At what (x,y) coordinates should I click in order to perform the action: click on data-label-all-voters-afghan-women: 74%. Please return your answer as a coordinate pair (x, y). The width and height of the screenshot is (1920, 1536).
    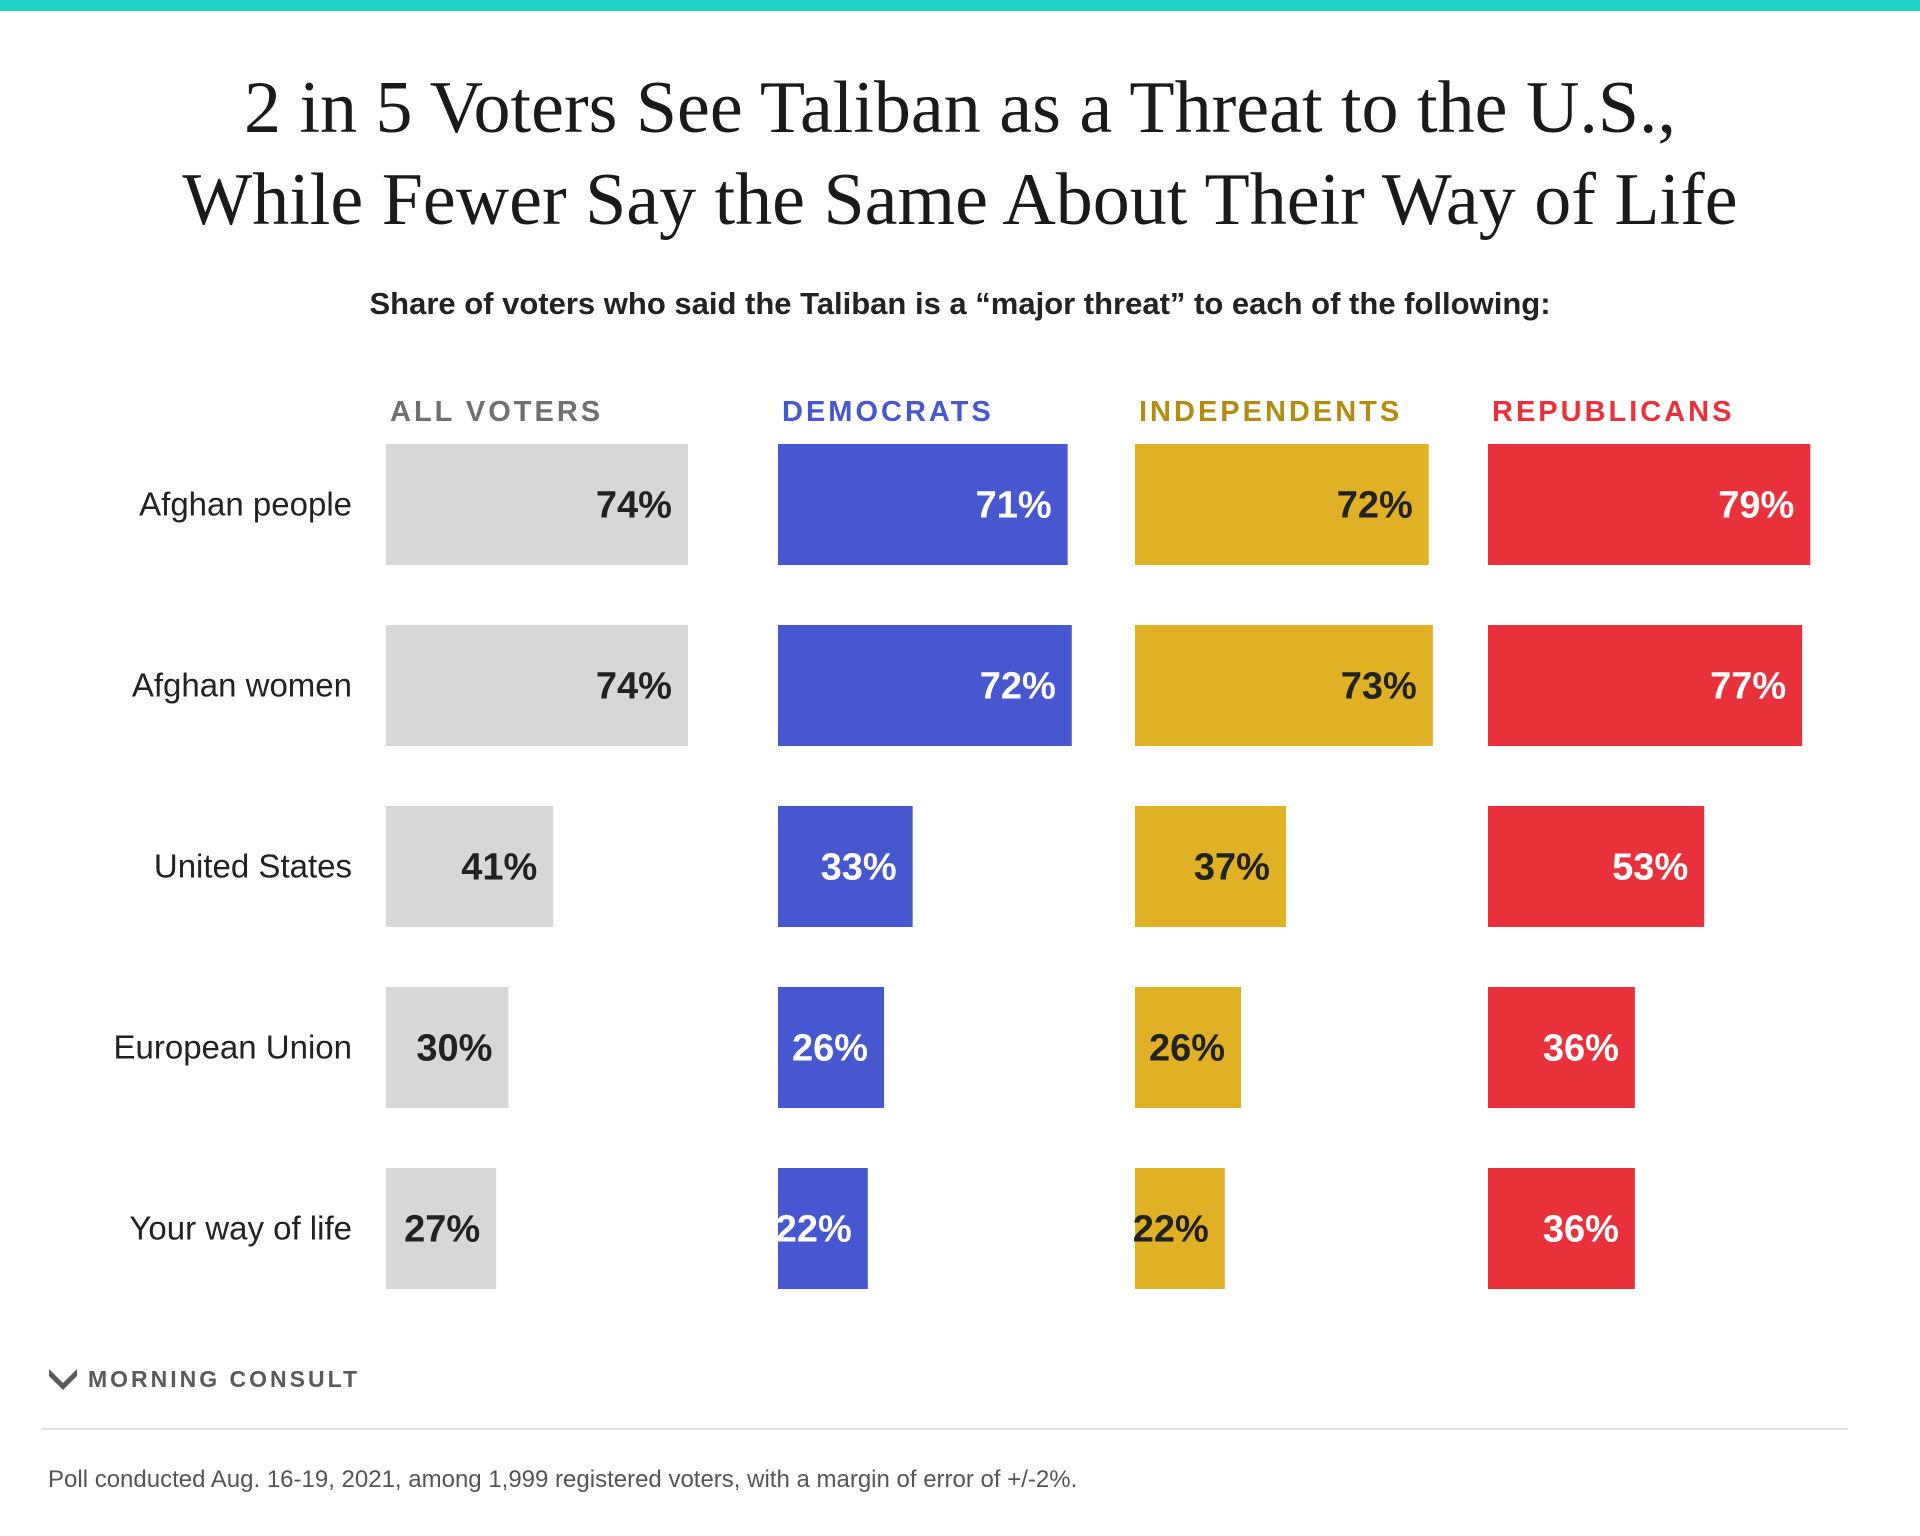
    Looking at the image, I should click on (634, 687).